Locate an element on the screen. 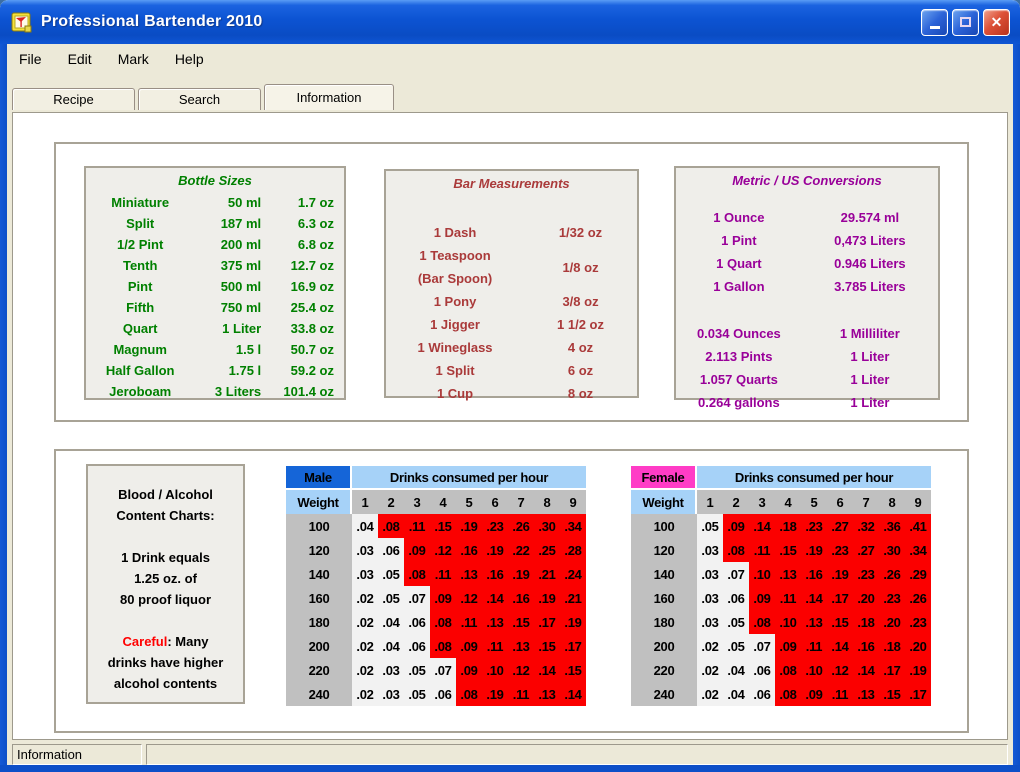  bottle-size-cell: 200 ml is located at coordinates (241, 244).